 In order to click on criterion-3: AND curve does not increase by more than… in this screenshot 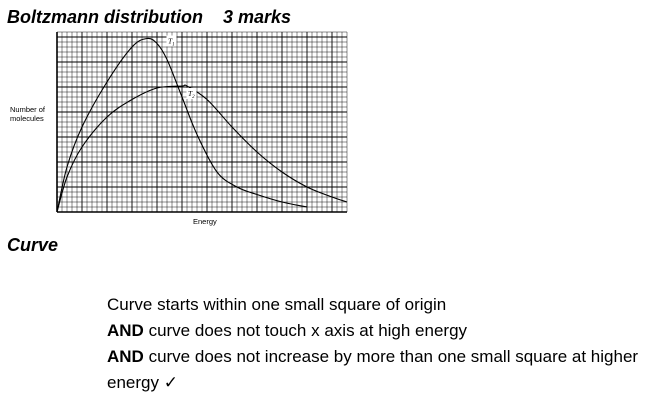, I will do `click(379, 370)`.